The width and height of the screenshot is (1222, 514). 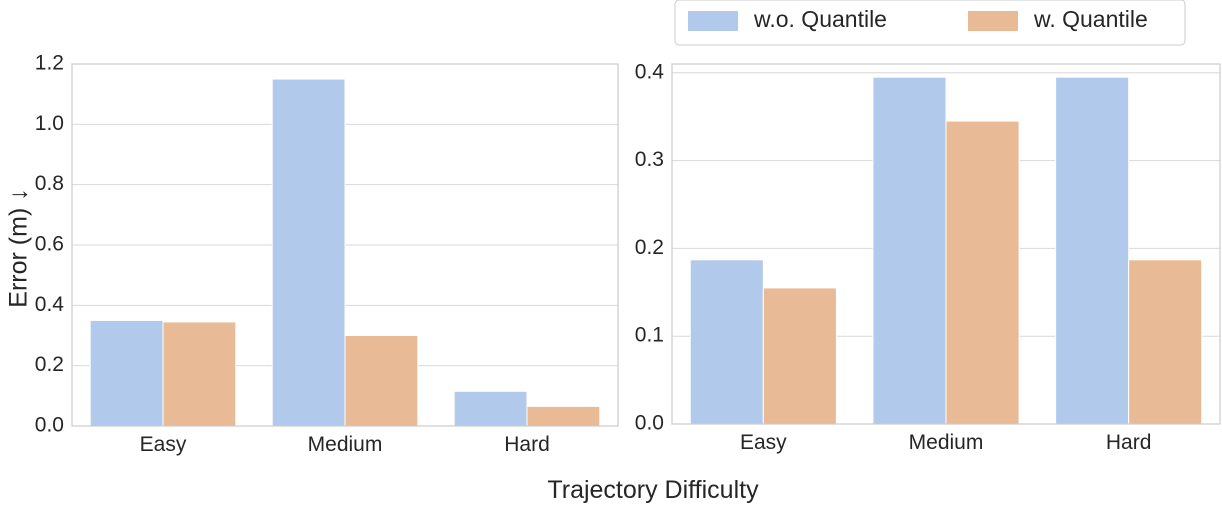 What do you see at coordinates (649, 335) in the screenshot?
I see `y-tick-label: 0.1` at bounding box center [649, 335].